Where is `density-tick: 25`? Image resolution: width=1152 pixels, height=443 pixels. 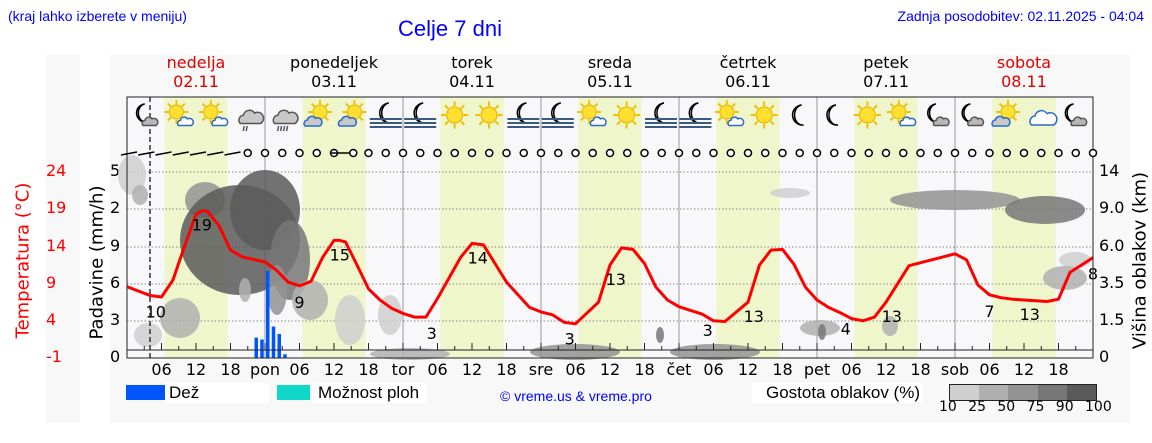 density-tick: 25 is located at coordinates (977, 407).